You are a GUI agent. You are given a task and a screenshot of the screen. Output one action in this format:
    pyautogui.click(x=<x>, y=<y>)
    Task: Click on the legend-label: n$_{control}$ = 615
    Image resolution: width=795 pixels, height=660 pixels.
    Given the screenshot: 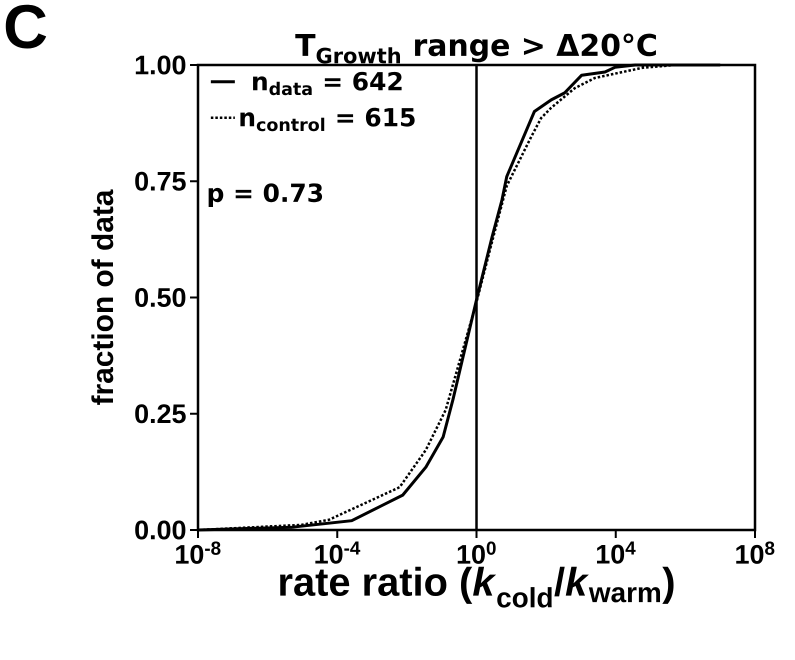 What is the action you would take?
    pyautogui.click(x=327, y=120)
    